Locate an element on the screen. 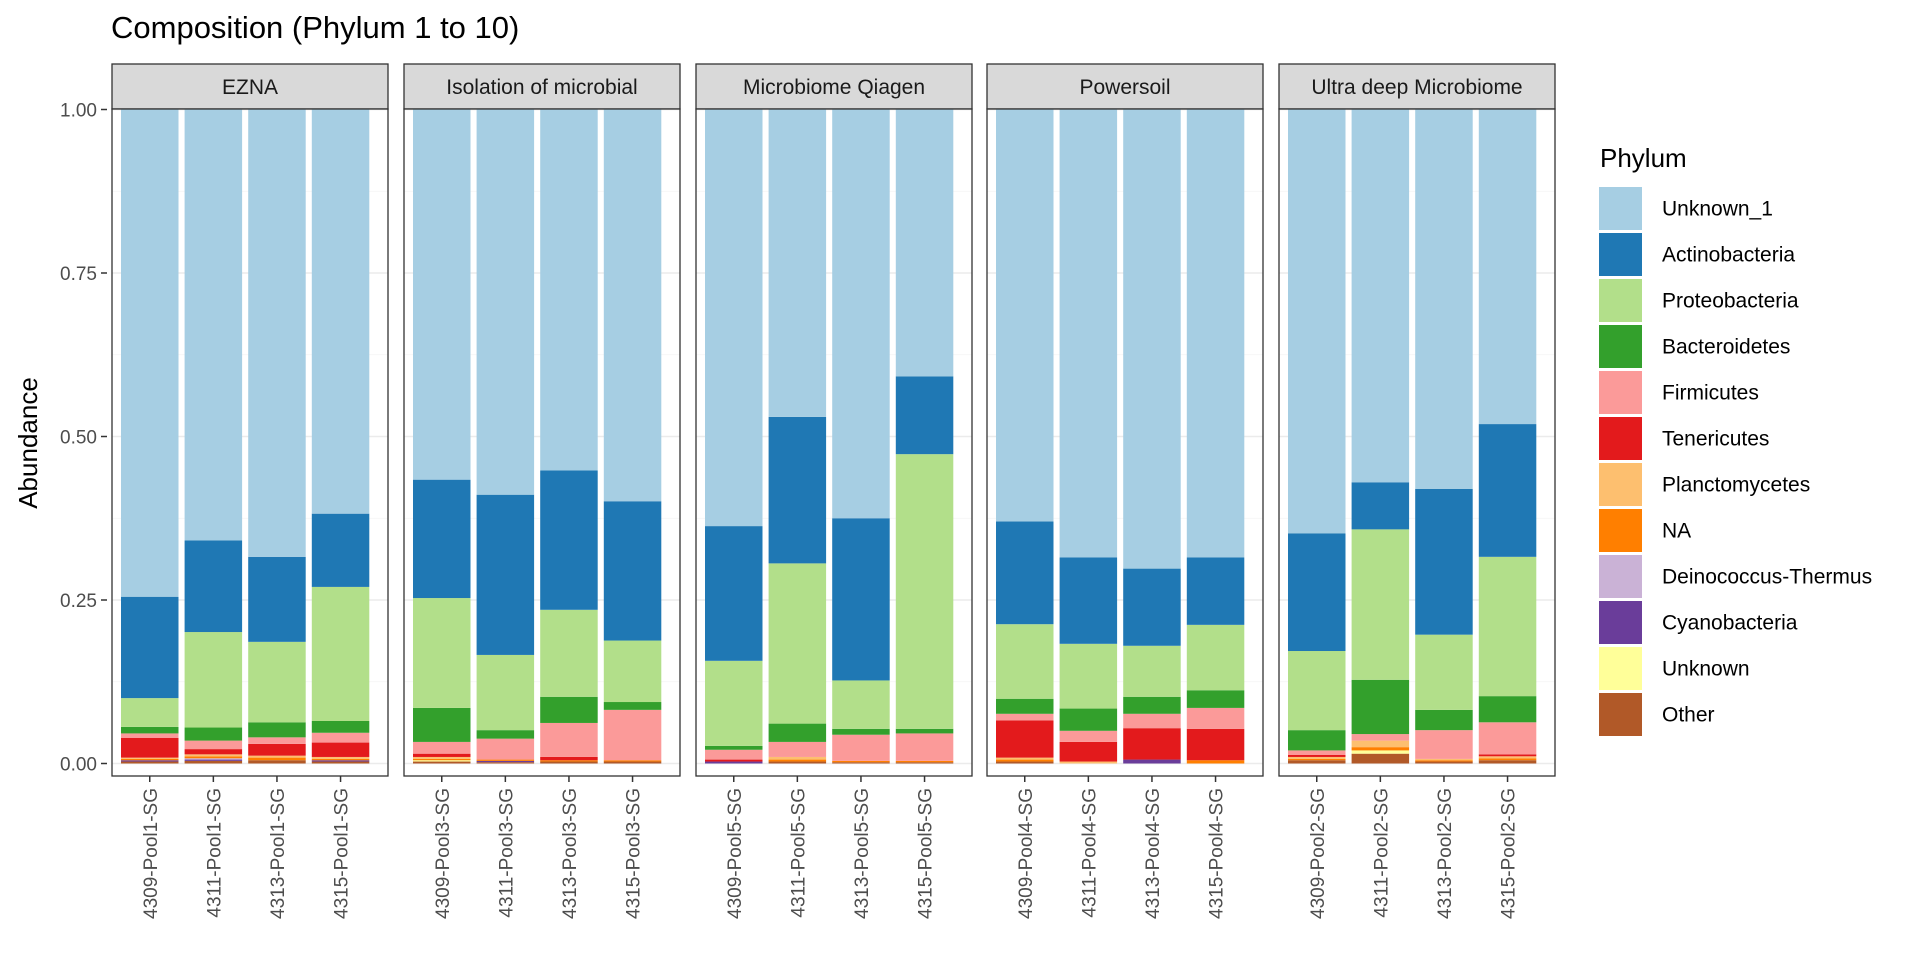 The image size is (1920, 960). legend-label: Actinobacteria is located at coordinates (1728, 255).